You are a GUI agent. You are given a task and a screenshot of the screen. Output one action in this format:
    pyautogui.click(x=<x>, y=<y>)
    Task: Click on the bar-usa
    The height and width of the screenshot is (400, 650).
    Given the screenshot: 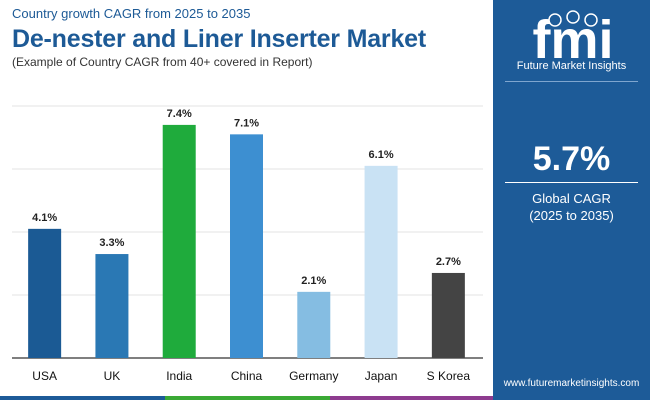 What is the action you would take?
    pyautogui.click(x=45, y=293)
    